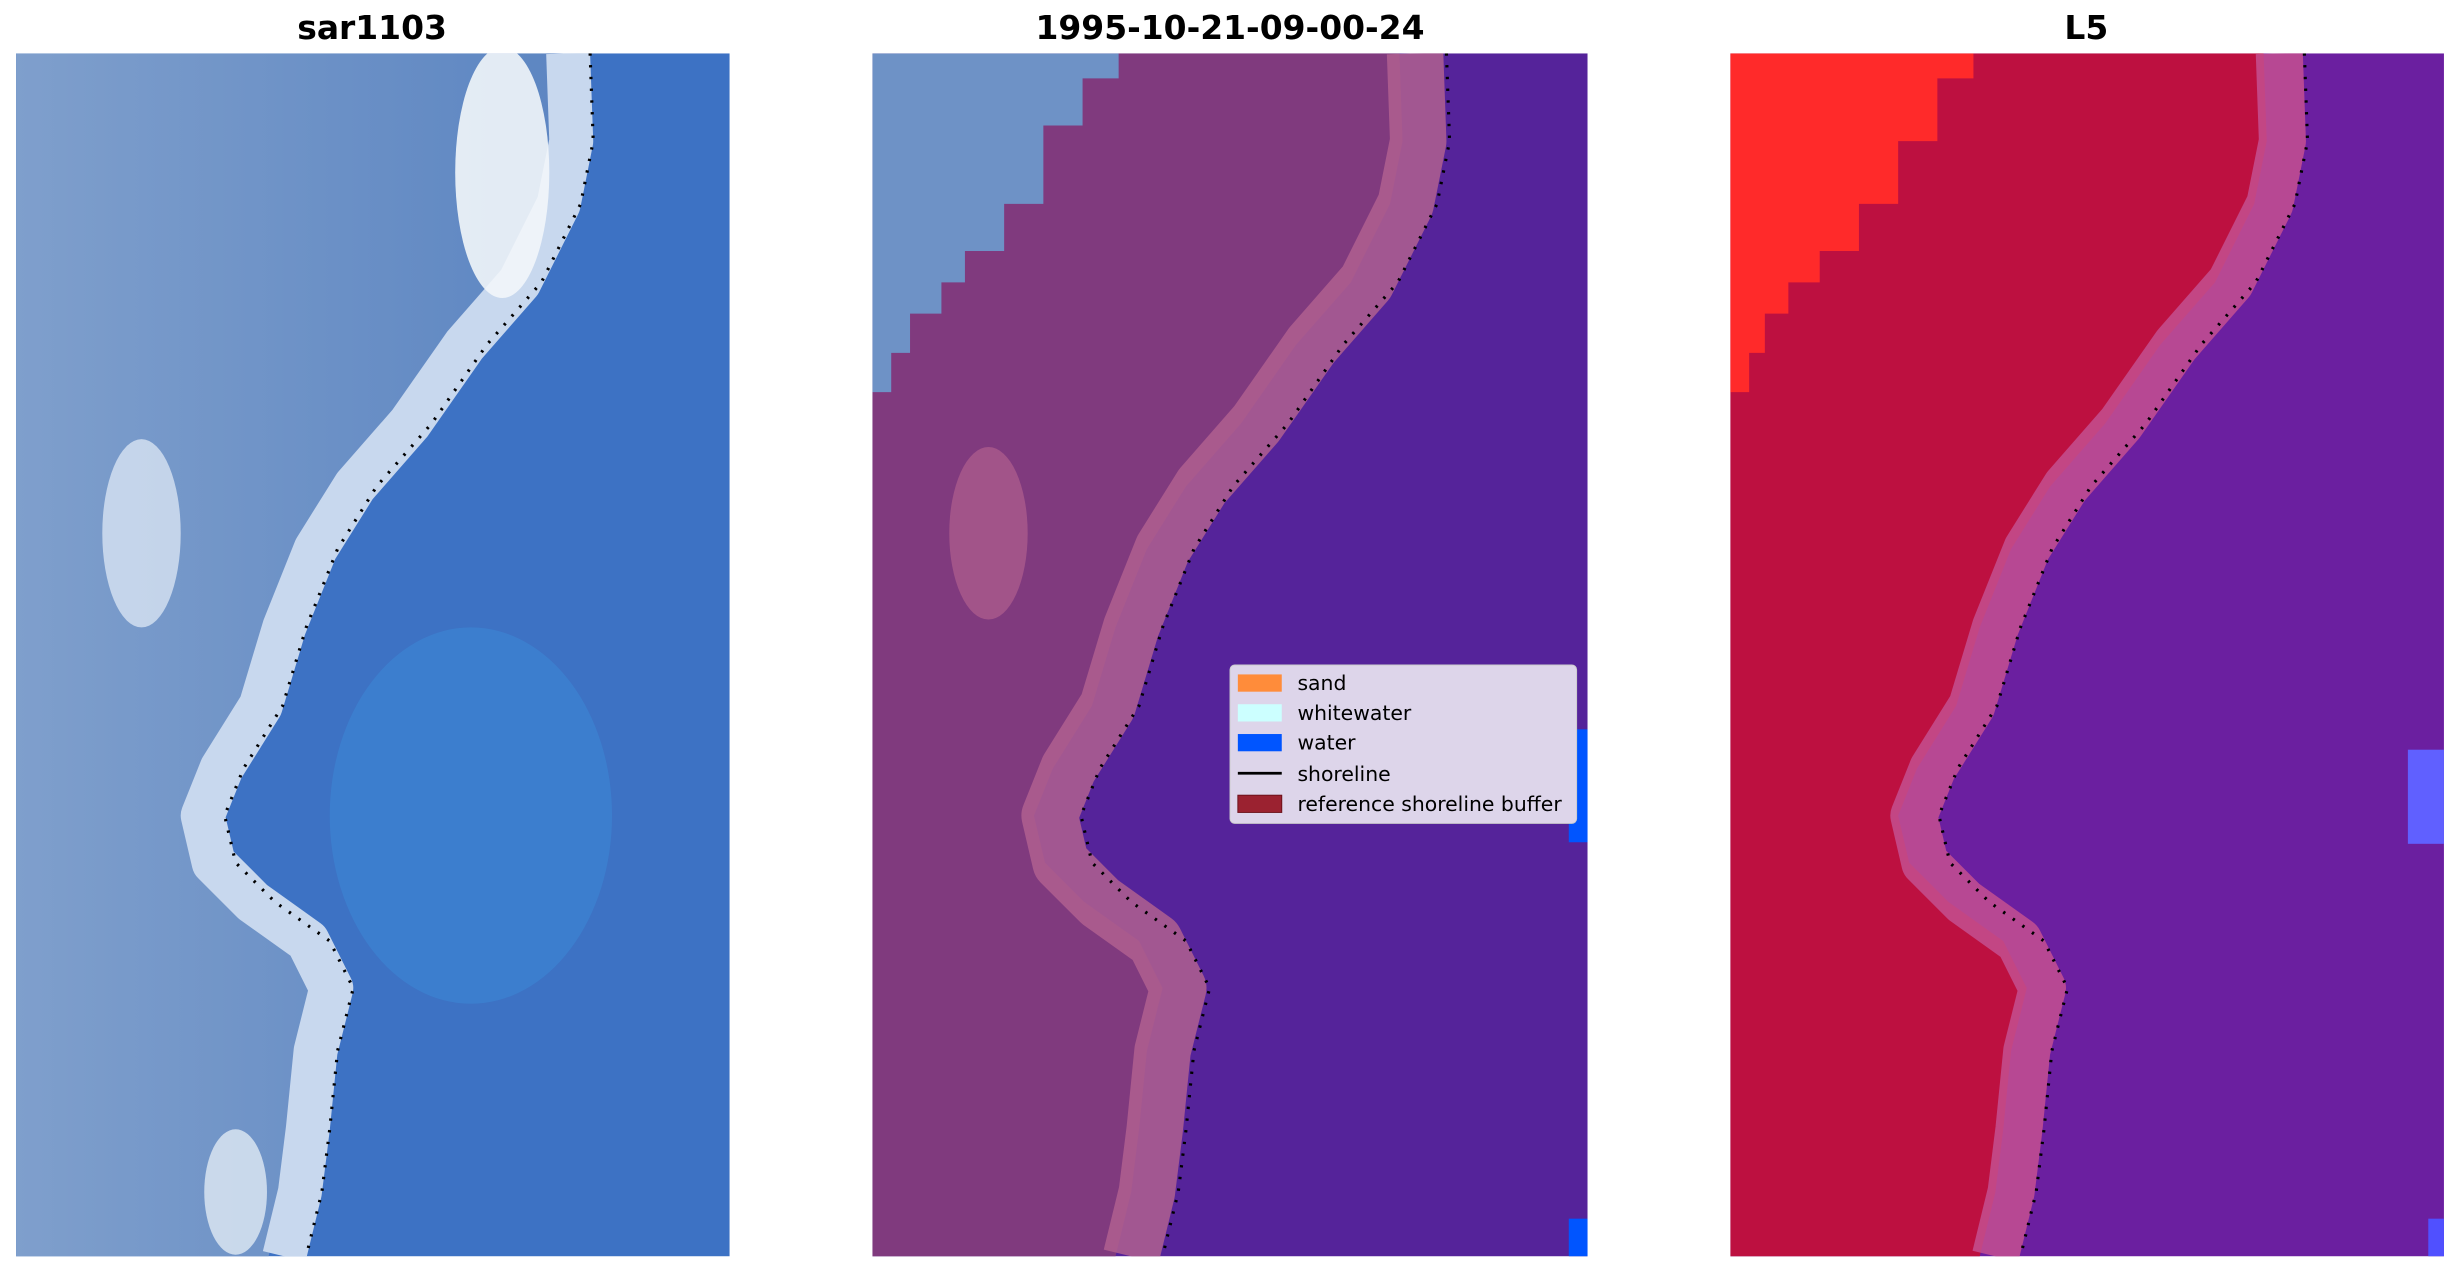  What do you see at coordinates (995, 223) in the screenshot?
I see `unclassified-region` at bounding box center [995, 223].